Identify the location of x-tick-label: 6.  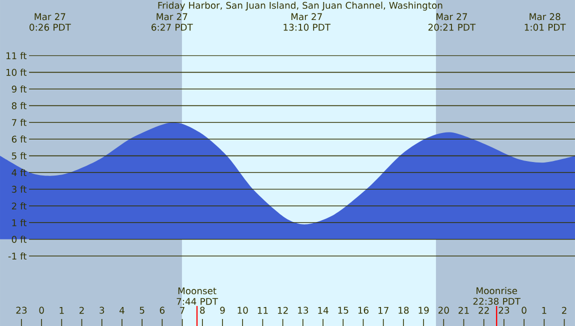
(162, 310).